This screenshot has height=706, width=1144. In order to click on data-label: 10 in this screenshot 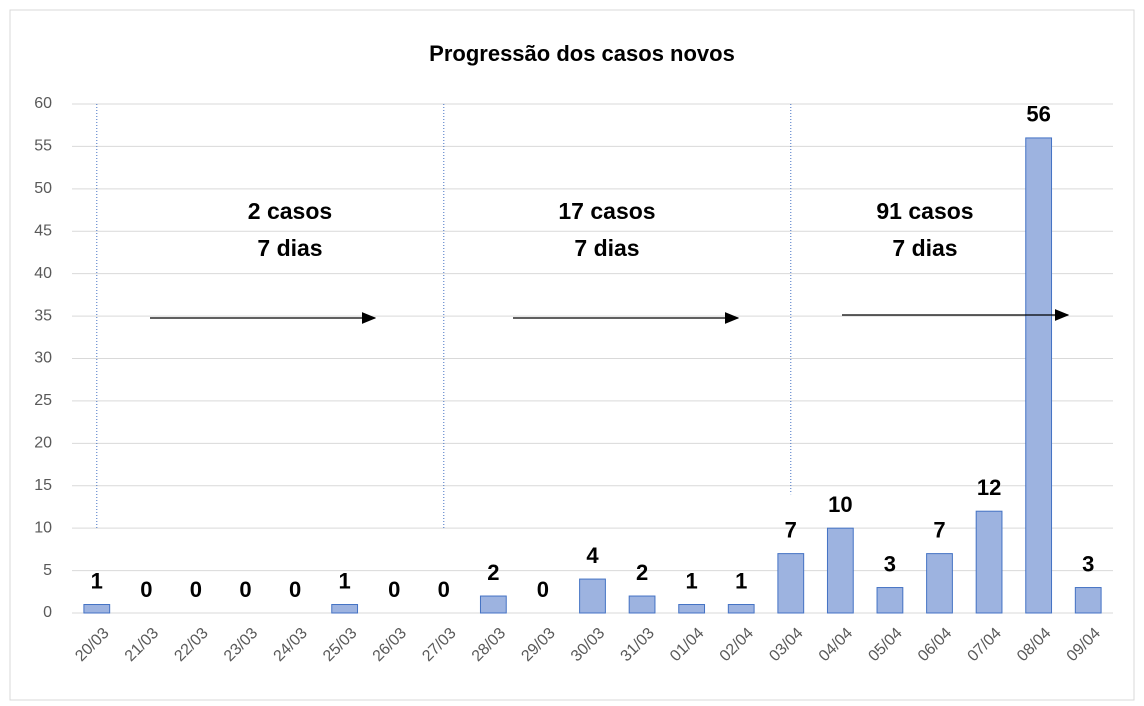, I will do `click(840, 504)`.